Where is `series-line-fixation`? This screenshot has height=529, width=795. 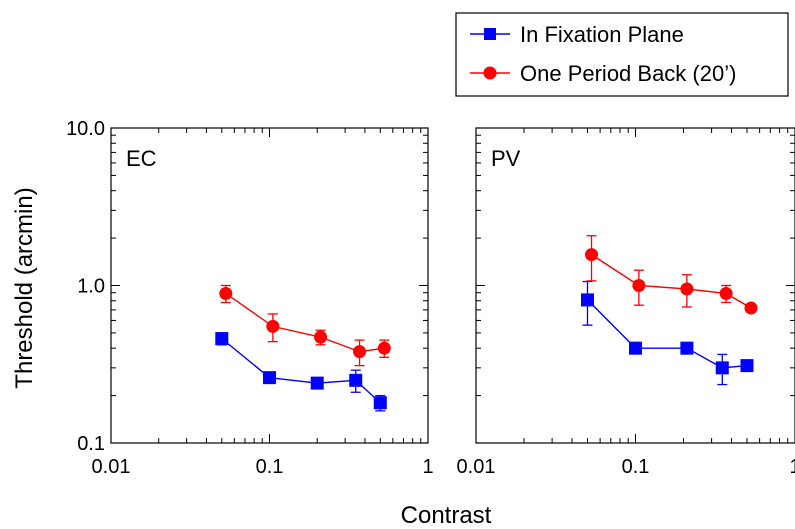
series-line-fixation is located at coordinates (667, 334).